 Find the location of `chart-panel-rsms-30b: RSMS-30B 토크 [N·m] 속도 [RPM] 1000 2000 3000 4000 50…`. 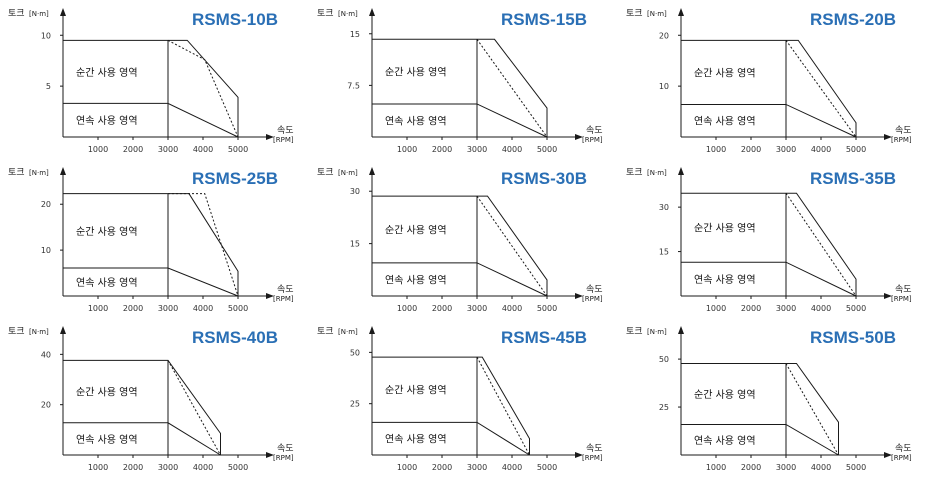

chart-panel-rsms-30b: RSMS-30B 토크 [N·m] 속도 [RPM] 1000 2000 3000 4000 50… is located at coordinates (463, 238).